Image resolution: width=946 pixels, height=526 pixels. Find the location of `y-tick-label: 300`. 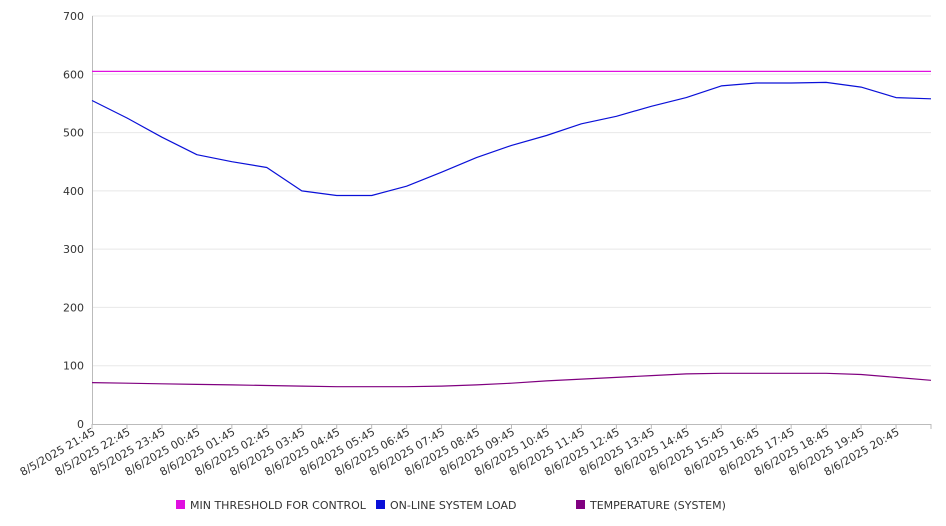

y-tick-label: 300 is located at coordinates (73, 249).